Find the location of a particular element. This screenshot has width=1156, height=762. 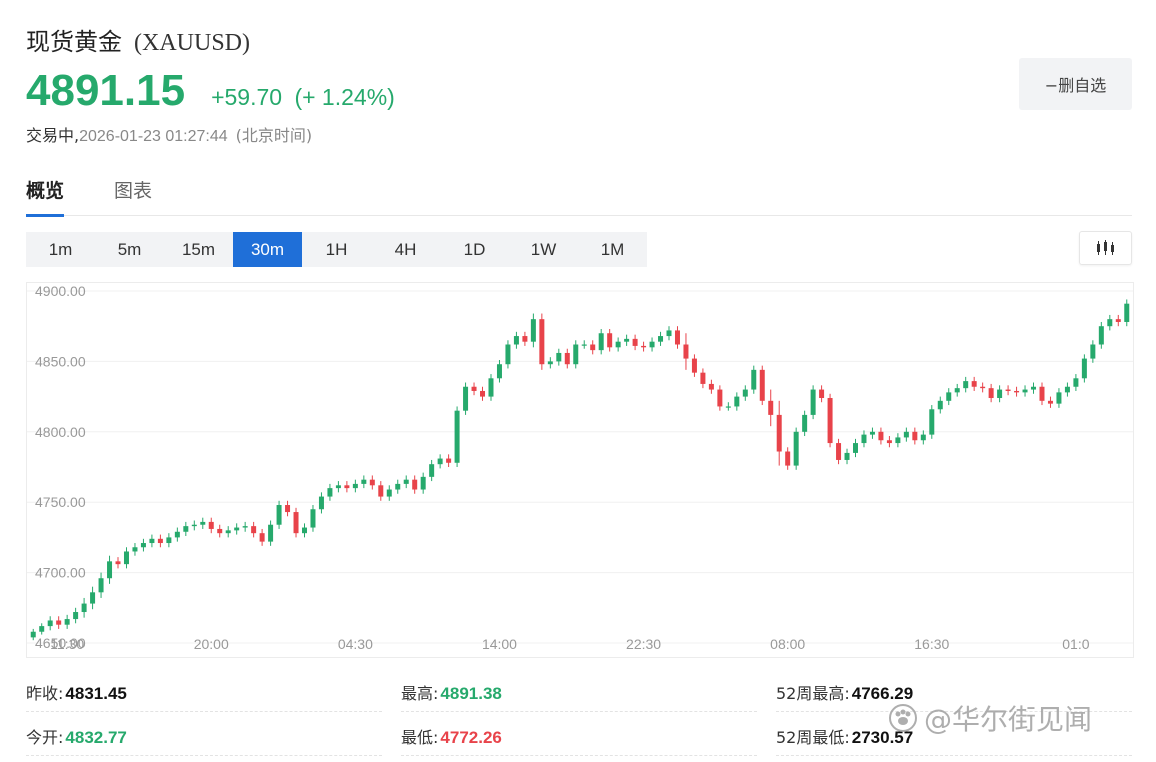

y-tick-label: 4900.00 is located at coordinates (60, 291).